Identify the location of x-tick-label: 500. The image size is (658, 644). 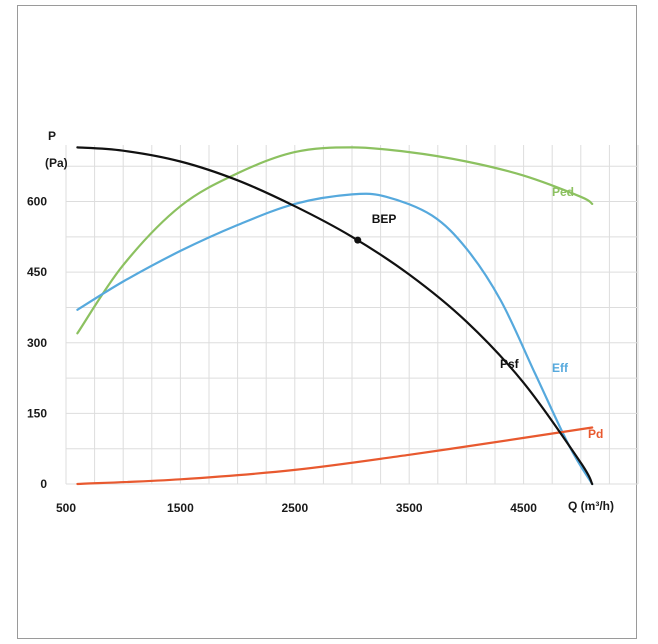
(66, 508).